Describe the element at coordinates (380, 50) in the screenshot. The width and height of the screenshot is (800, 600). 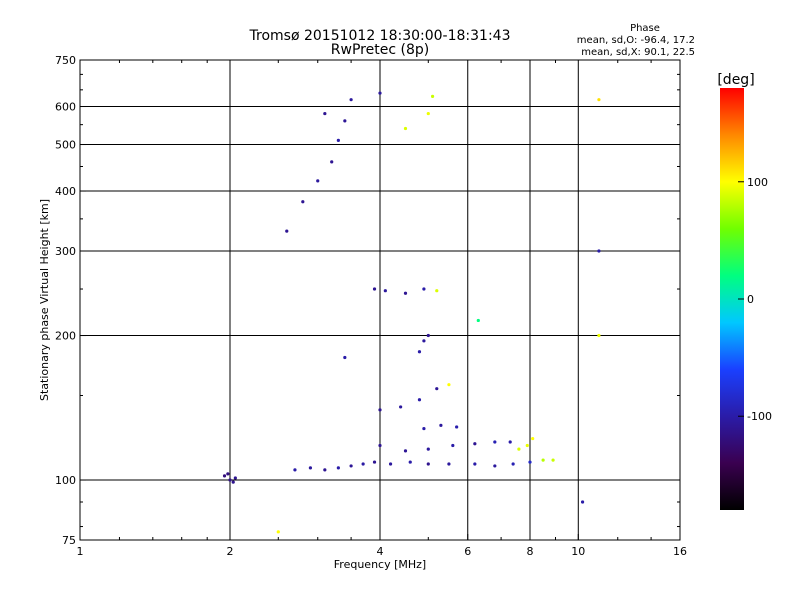
I see `chart-subtitle: RwPretec (8p)` at that location.